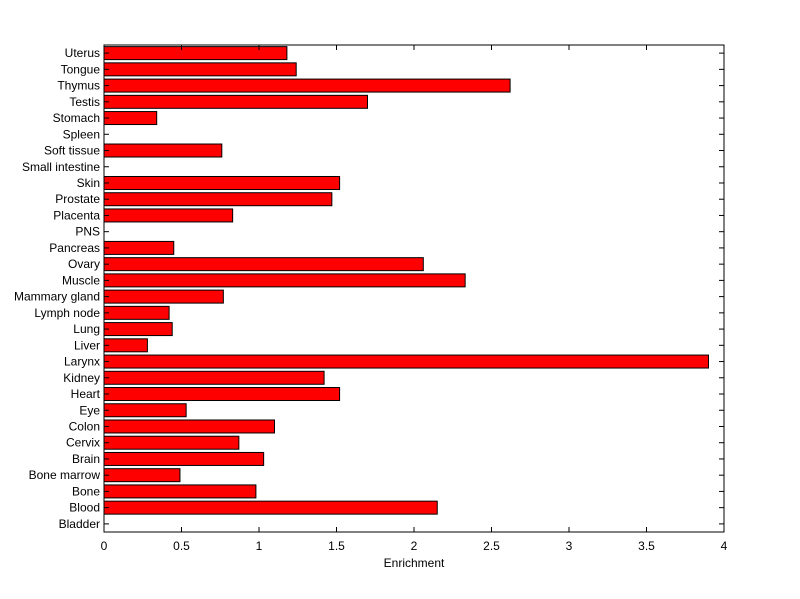 This screenshot has width=800, height=599. Describe the element at coordinates (222, 182) in the screenshot. I see `bar-skin` at that location.